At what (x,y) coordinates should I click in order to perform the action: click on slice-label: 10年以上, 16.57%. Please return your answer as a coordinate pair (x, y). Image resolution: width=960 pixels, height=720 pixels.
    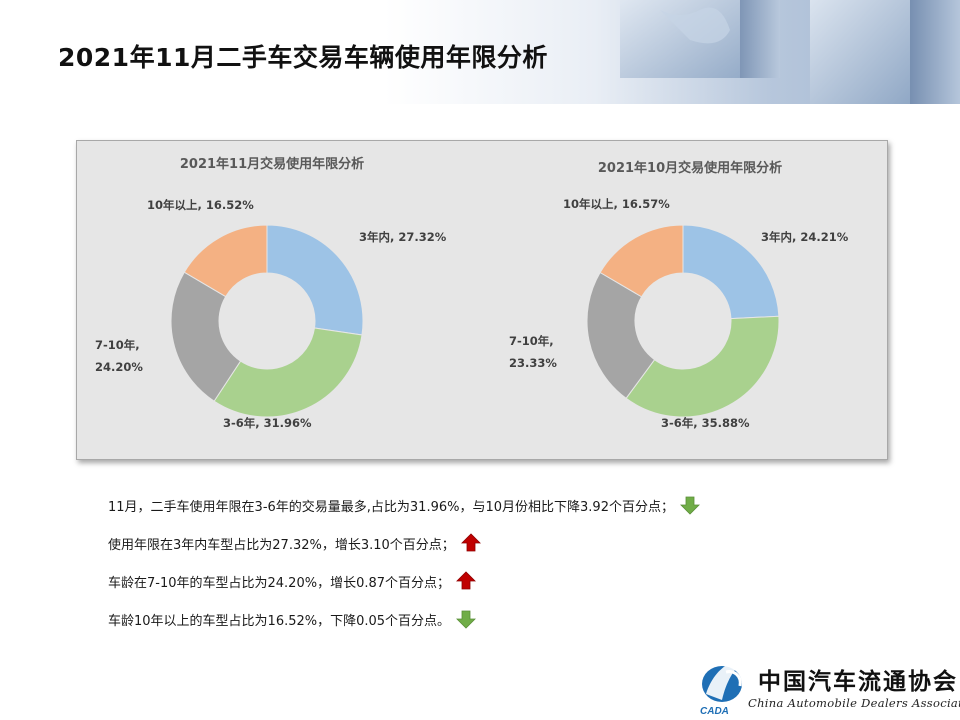
    Looking at the image, I should click on (616, 204).